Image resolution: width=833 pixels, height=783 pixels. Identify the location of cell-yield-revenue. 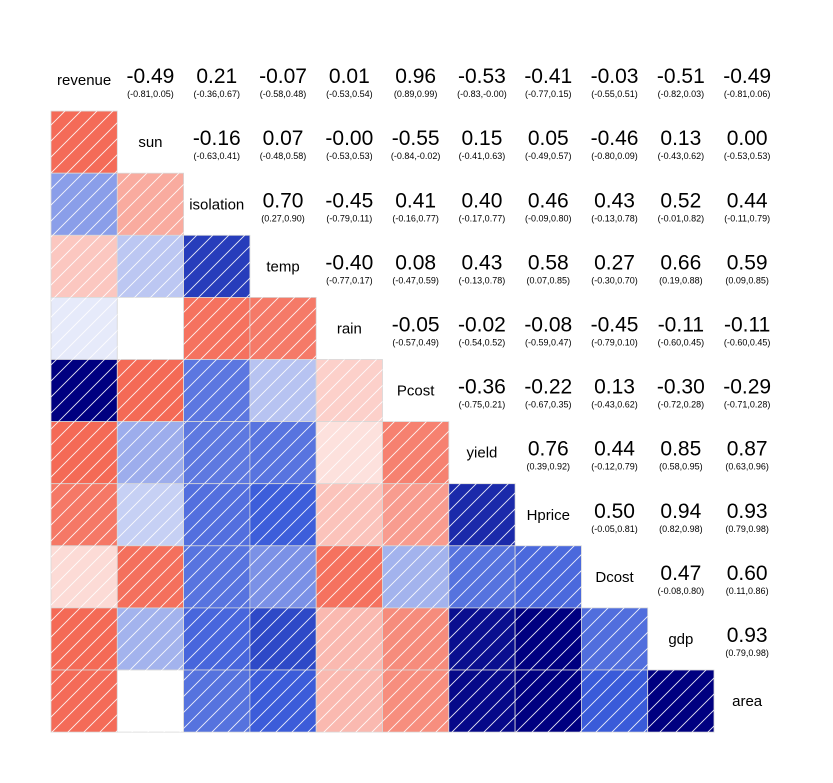
(84, 453).